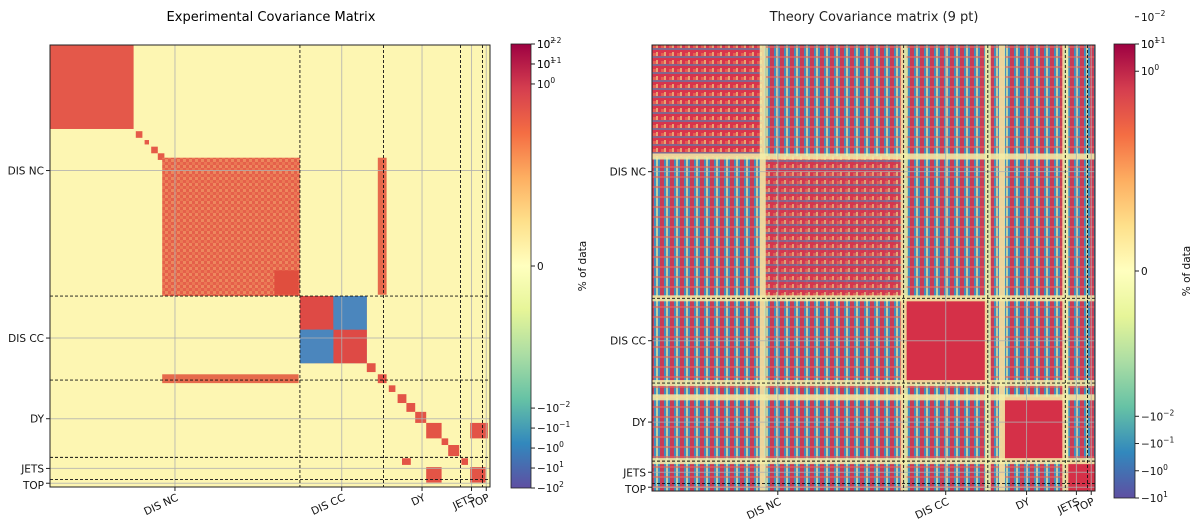 The image size is (1194, 526). What do you see at coordinates (550, 467) in the screenshot?
I see `colorbar-tick-label-9: −101` at bounding box center [550, 467].